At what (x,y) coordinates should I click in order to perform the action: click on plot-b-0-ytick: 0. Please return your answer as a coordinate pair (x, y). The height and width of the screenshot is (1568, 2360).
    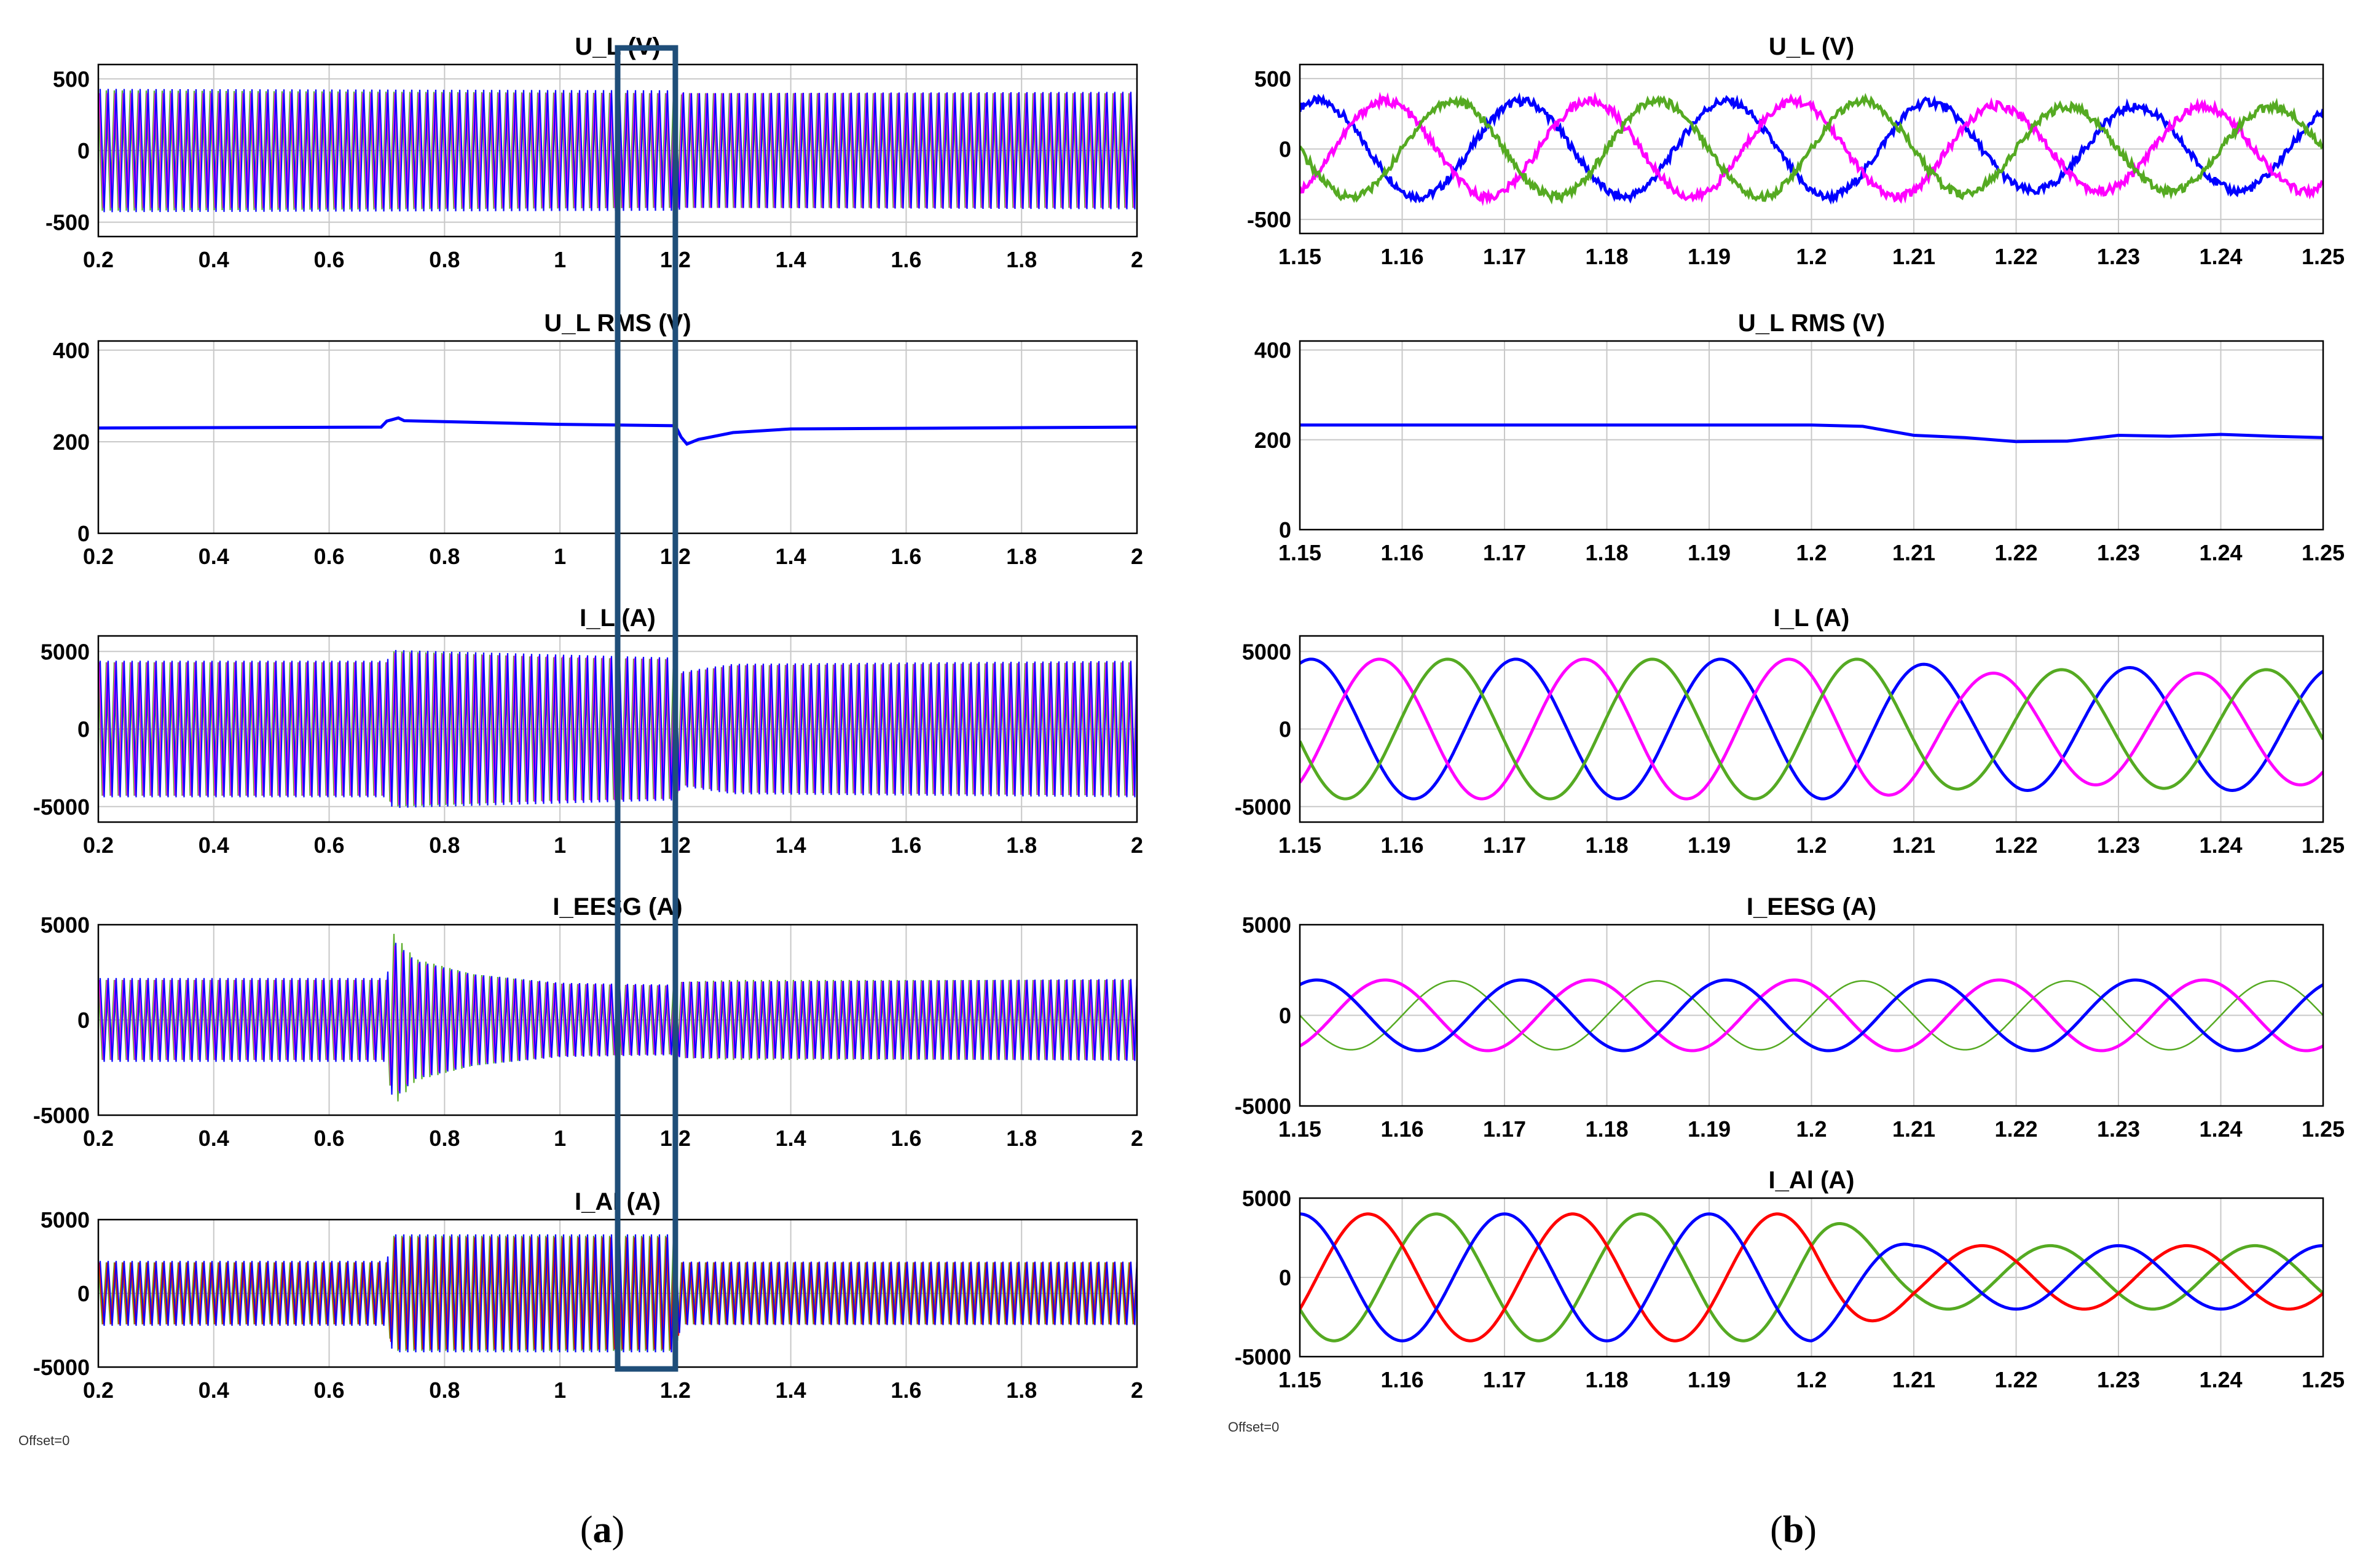
    Looking at the image, I should click on (1285, 149).